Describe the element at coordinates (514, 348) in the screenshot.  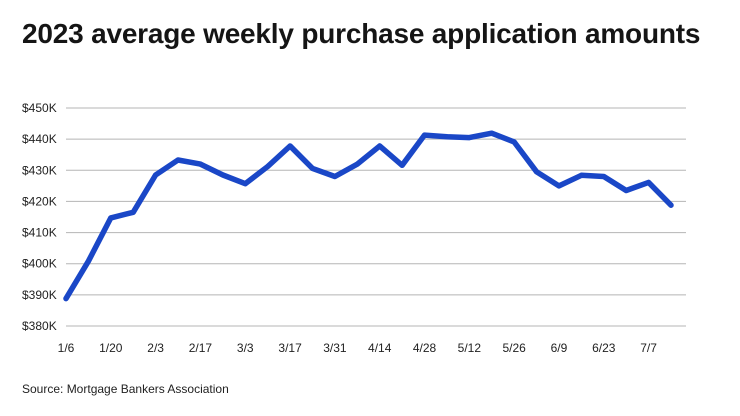
I see `x-tick-label: 5/26` at that location.